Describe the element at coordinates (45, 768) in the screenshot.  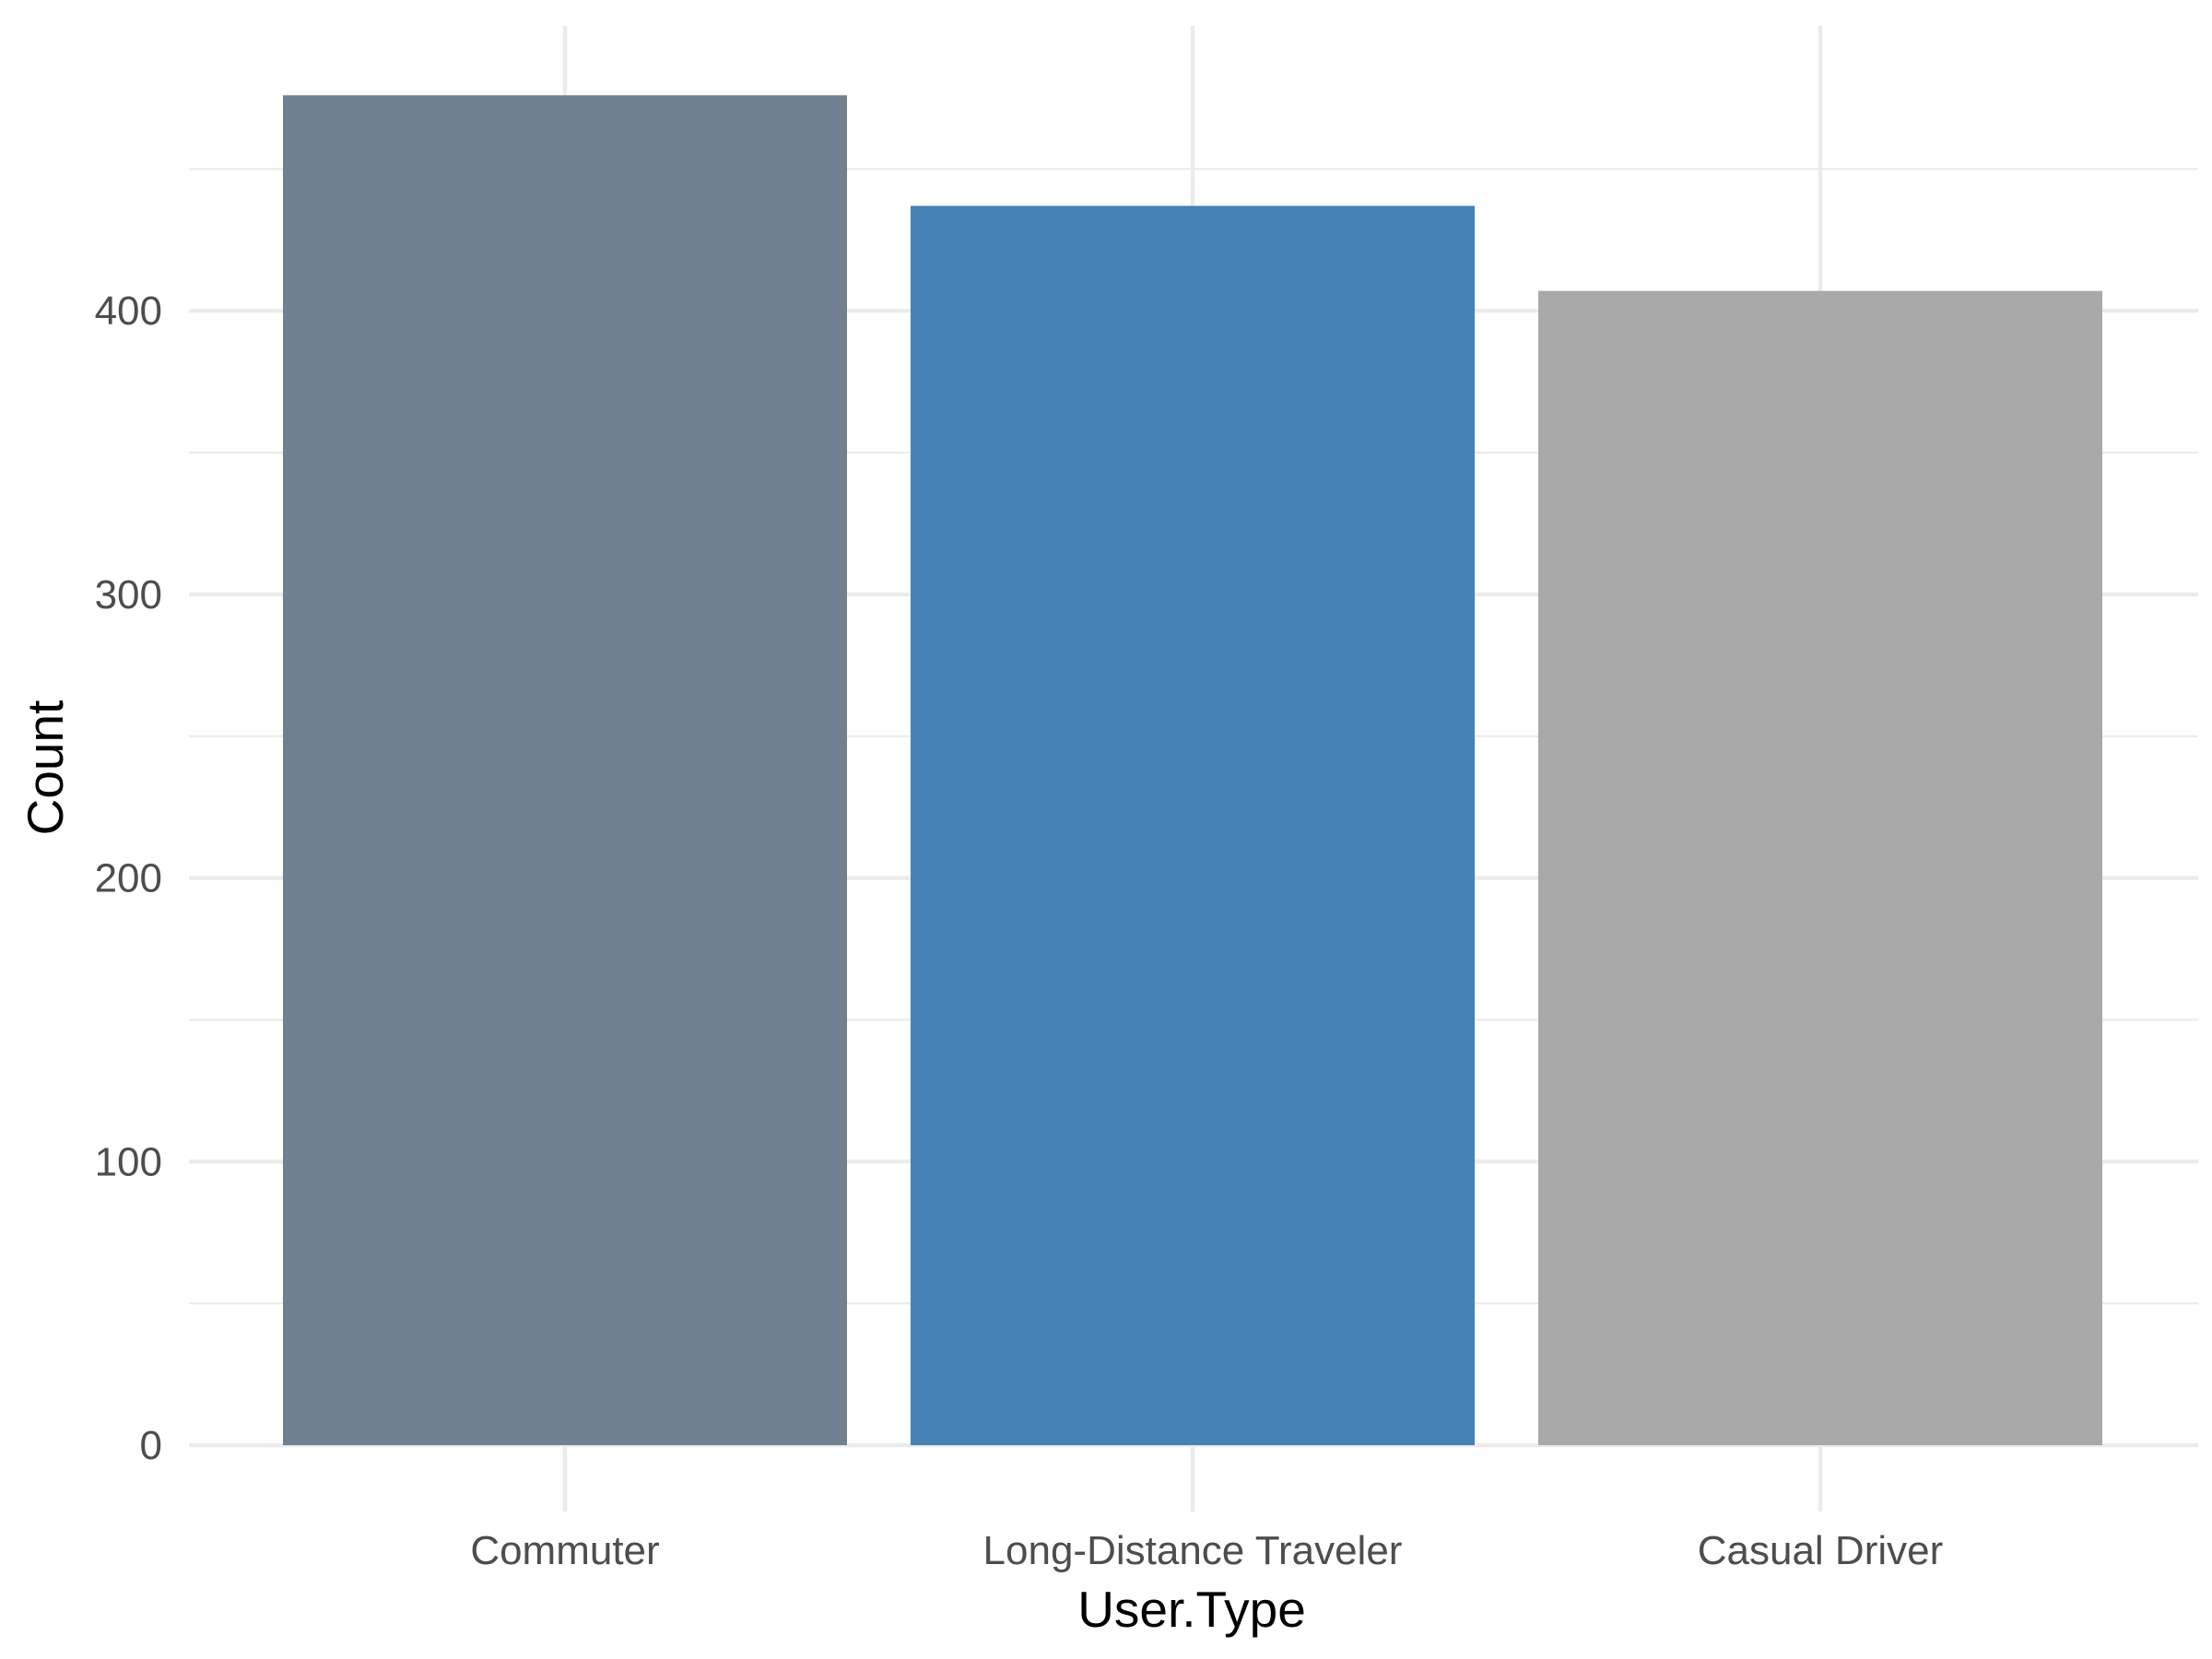
I see `y-axis-title: Count` at that location.